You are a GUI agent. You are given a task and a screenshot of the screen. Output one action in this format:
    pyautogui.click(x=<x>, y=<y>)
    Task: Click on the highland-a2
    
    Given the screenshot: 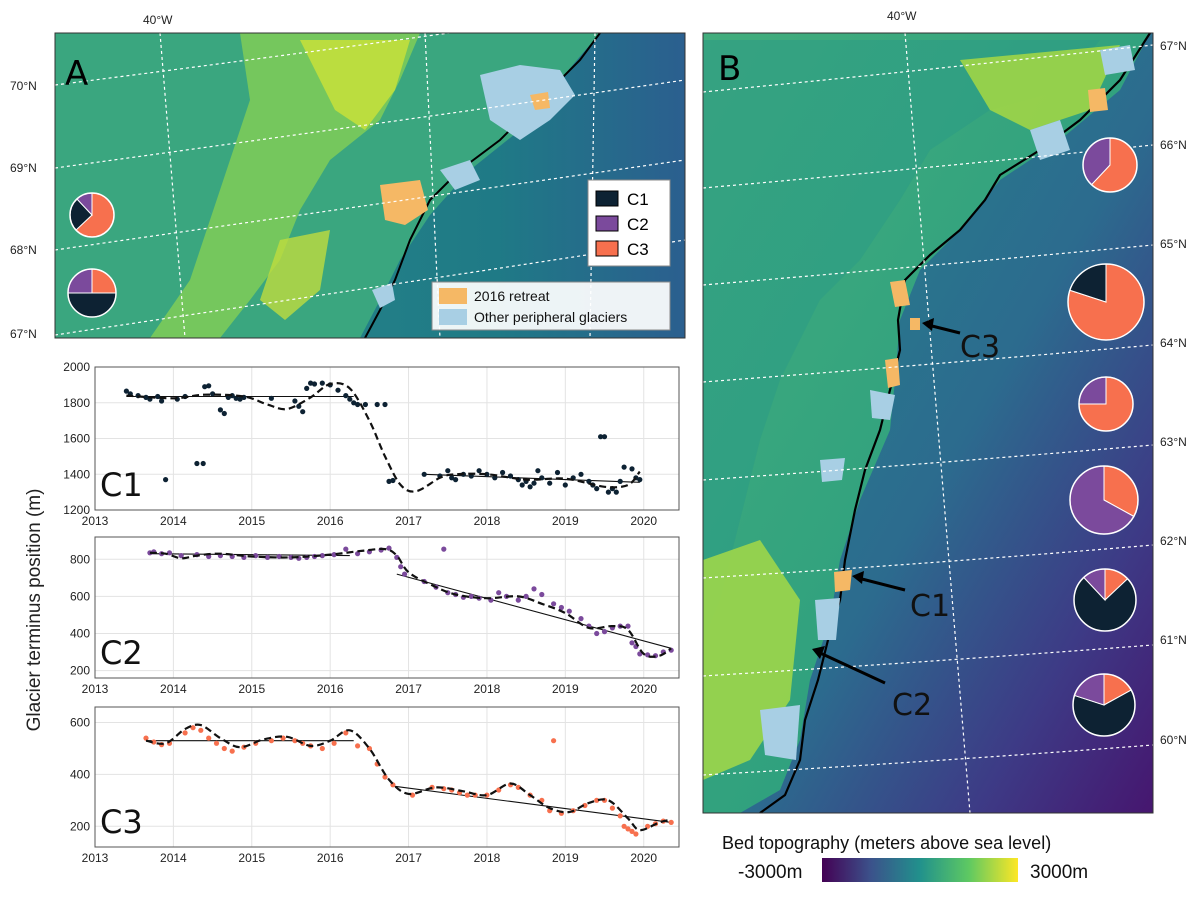 What is the action you would take?
    pyautogui.click(x=355, y=85)
    